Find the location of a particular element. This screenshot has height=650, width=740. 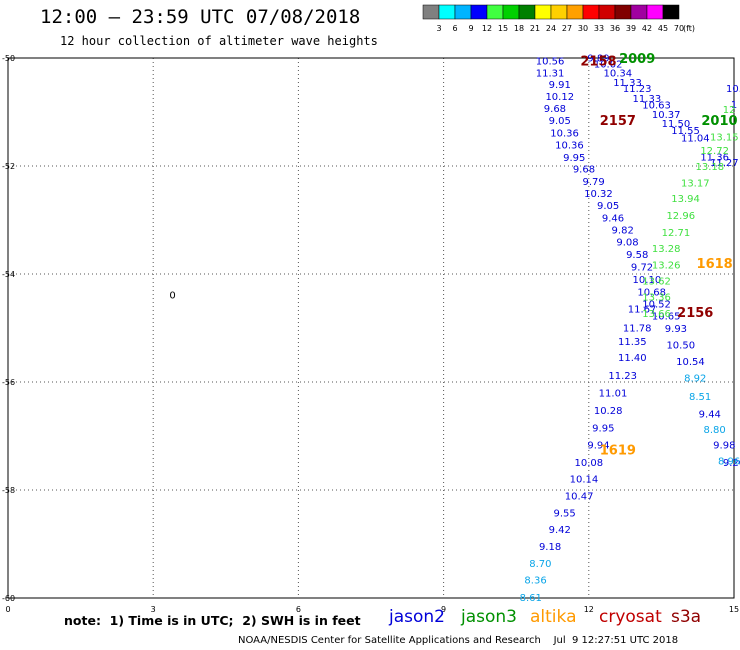

wave-height-label: 11.35 is located at coordinates (632, 342).